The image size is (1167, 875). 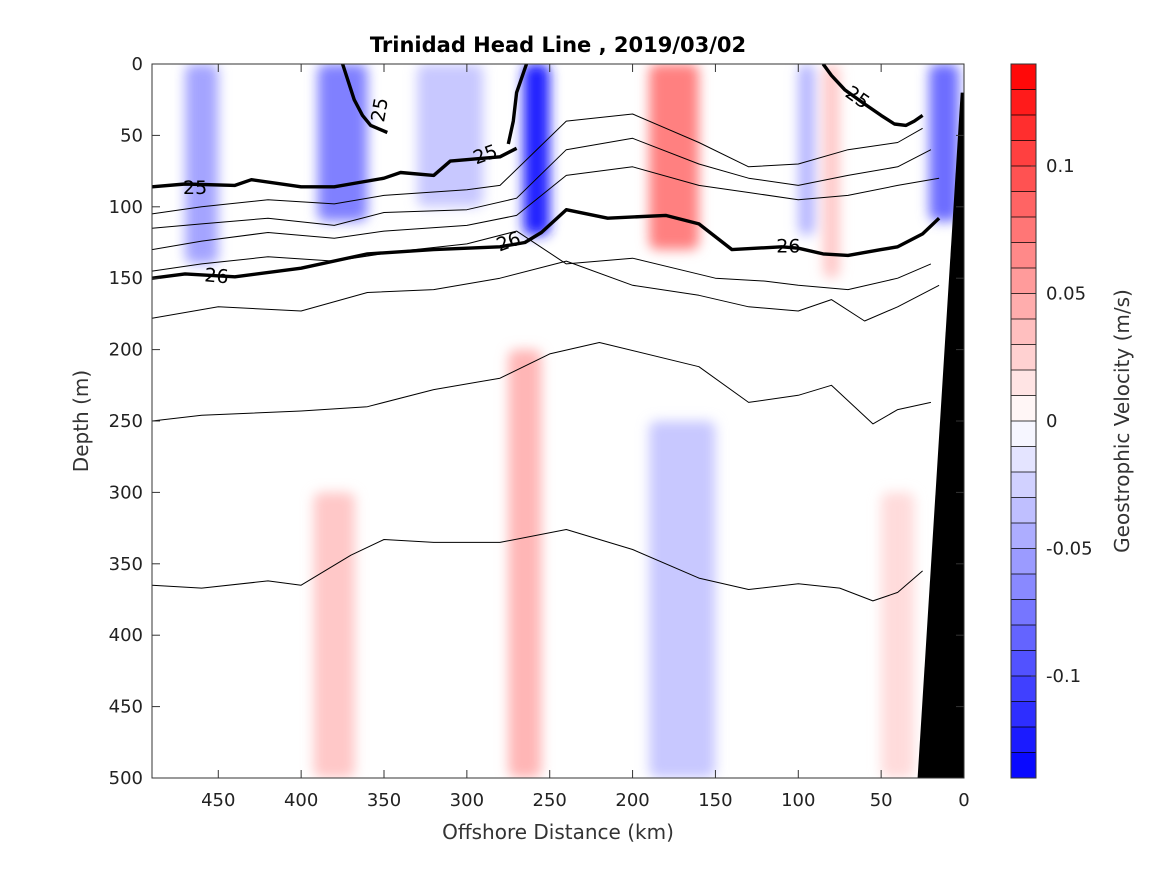 I want to click on y-tick-label: 350, so click(x=126, y=564).